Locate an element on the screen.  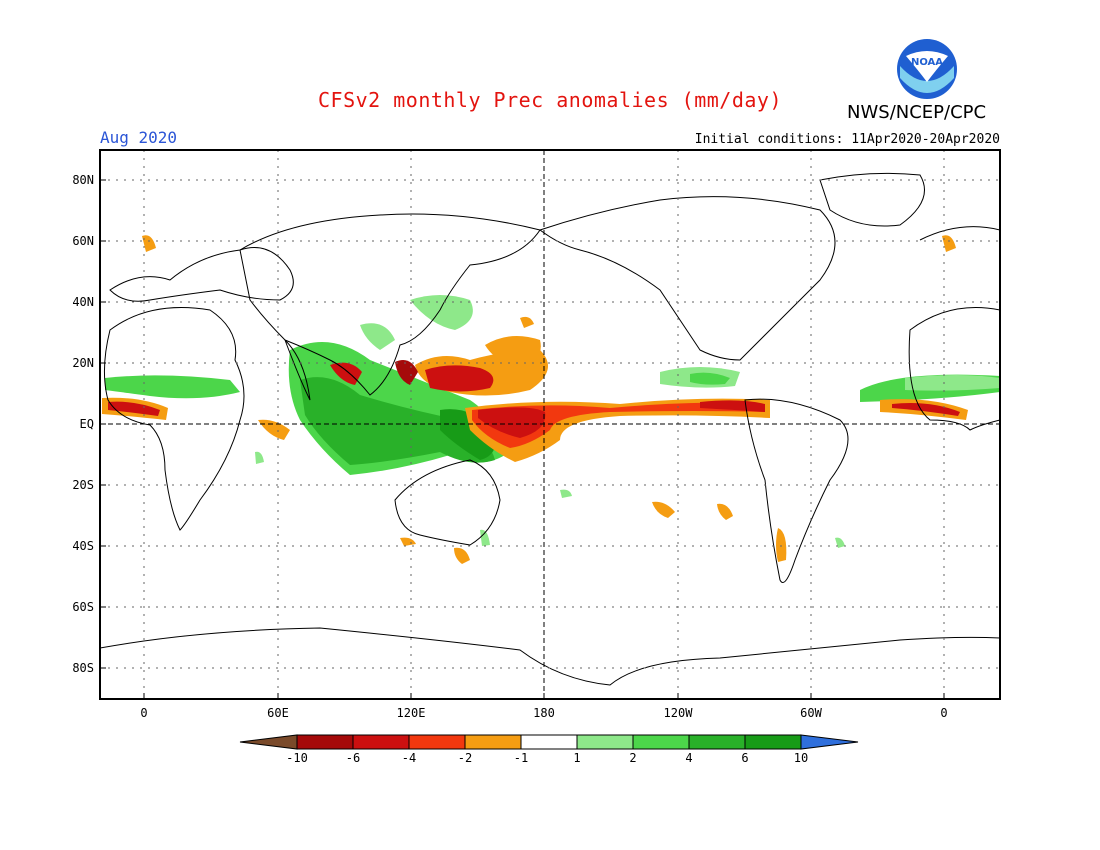
colorbar-label: 1 is located at coordinates (576, 758).